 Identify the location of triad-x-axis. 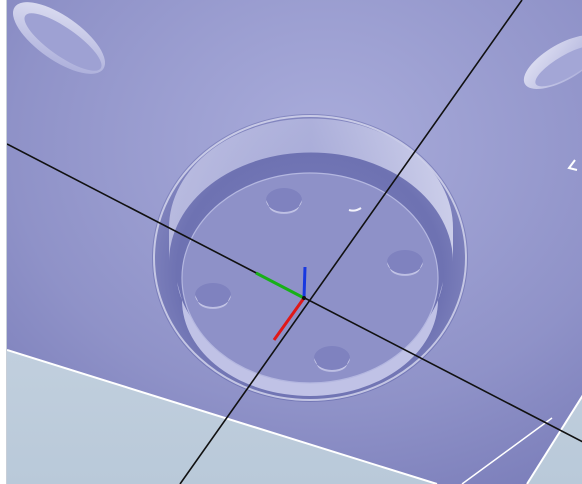
(289, 319).